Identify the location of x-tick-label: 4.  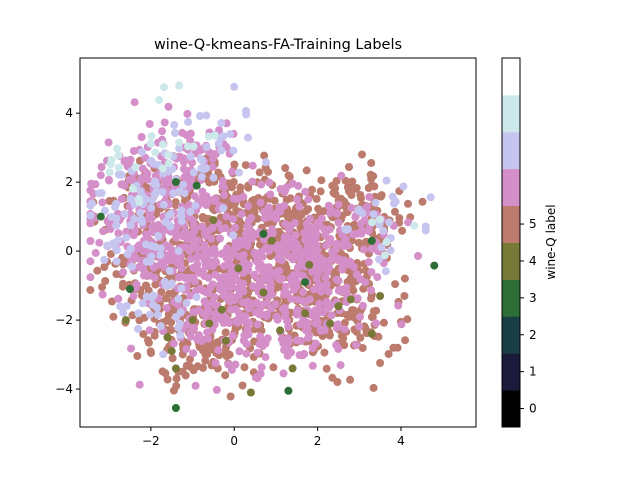
(401, 441).